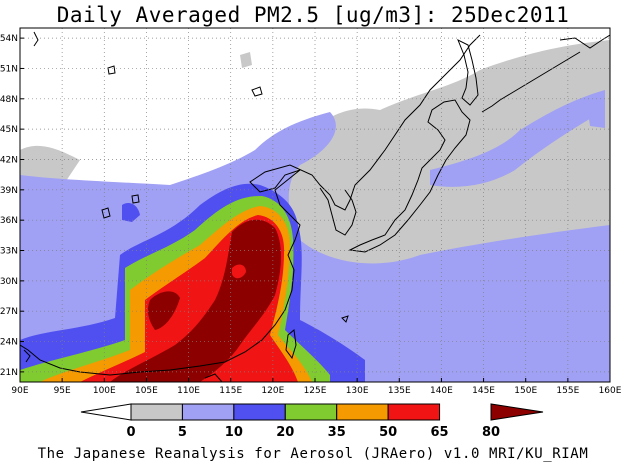 This screenshot has height=466, width=626. What do you see at coordinates (9, 252) in the screenshot?
I see `lat-tick-label: 33N` at bounding box center [9, 252].